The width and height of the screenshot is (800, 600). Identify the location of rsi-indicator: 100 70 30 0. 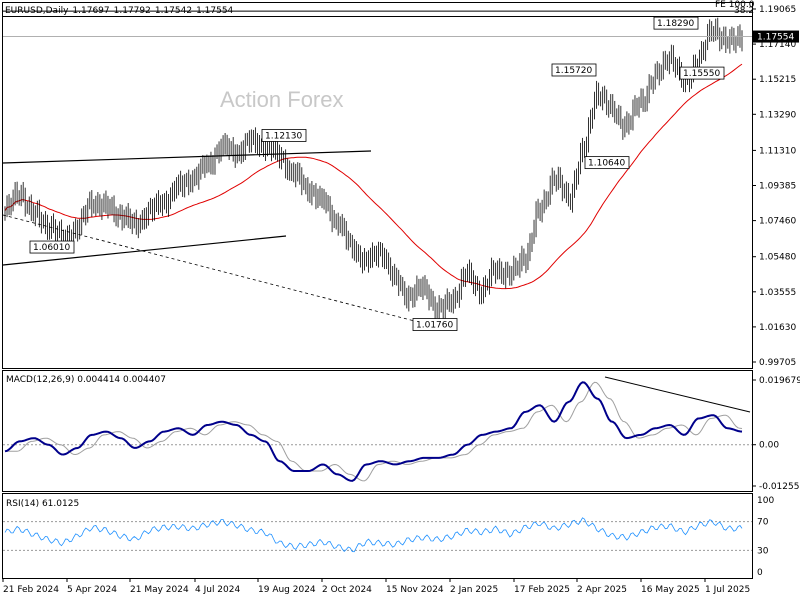
(388, 537).